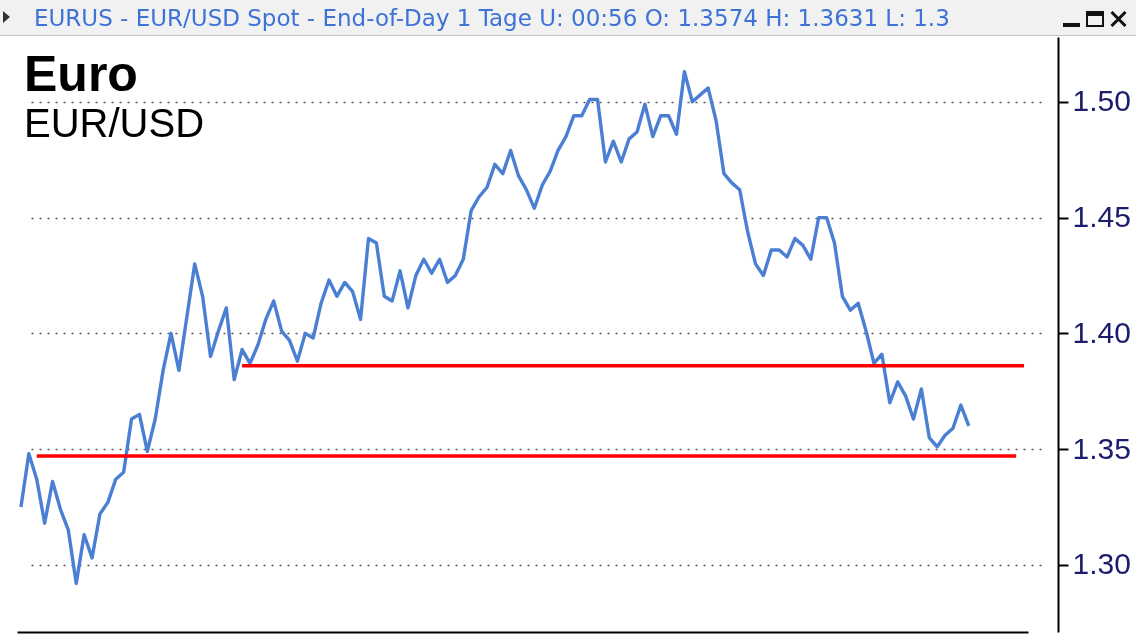 This screenshot has width=1136, height=638. What do you see at coordinates (1101, 332) in the screenshot?
I see `y-tick-label: 1.40` at bounding box center [1101, 332].